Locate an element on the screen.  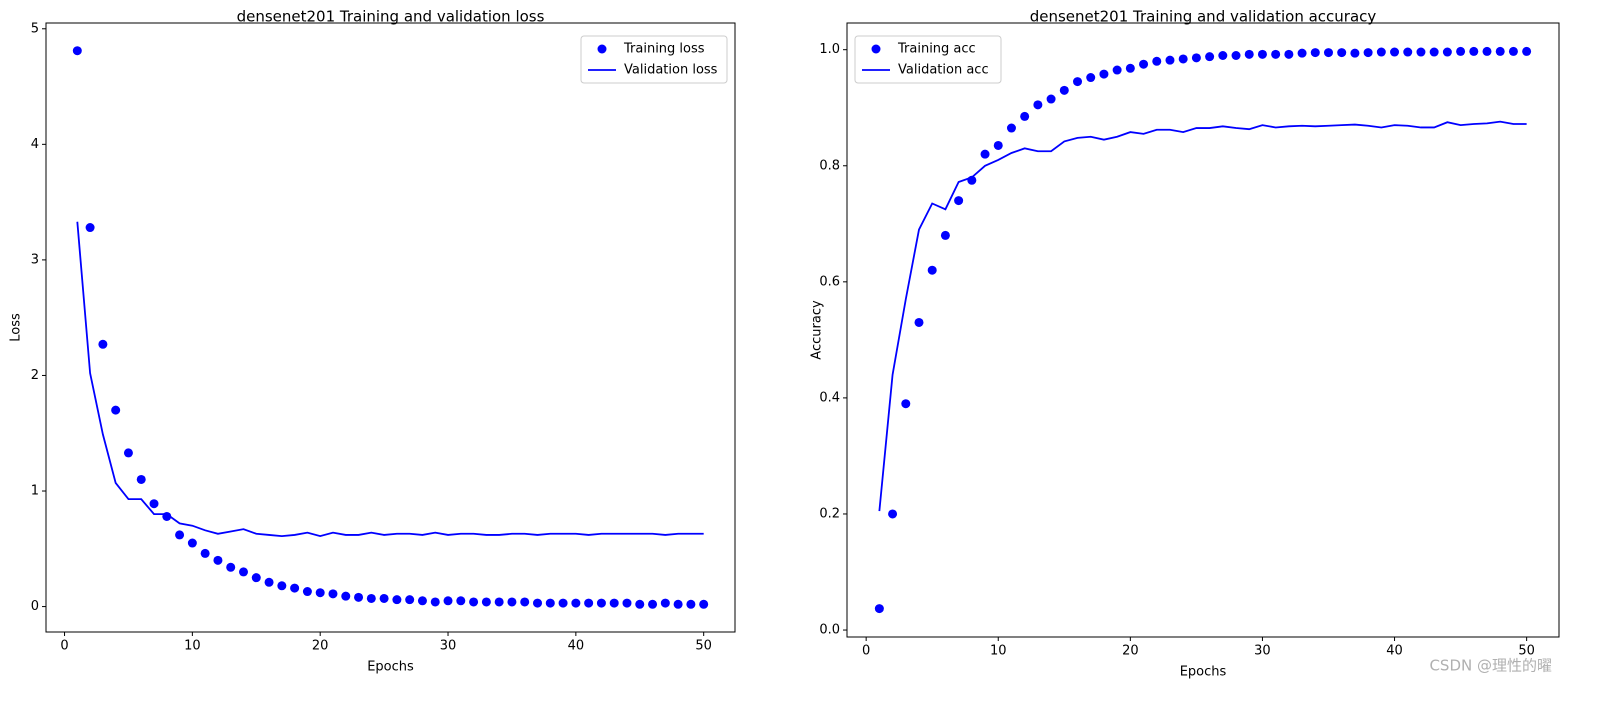
y-axis-label: Loss is located at coordinates (16, 327).